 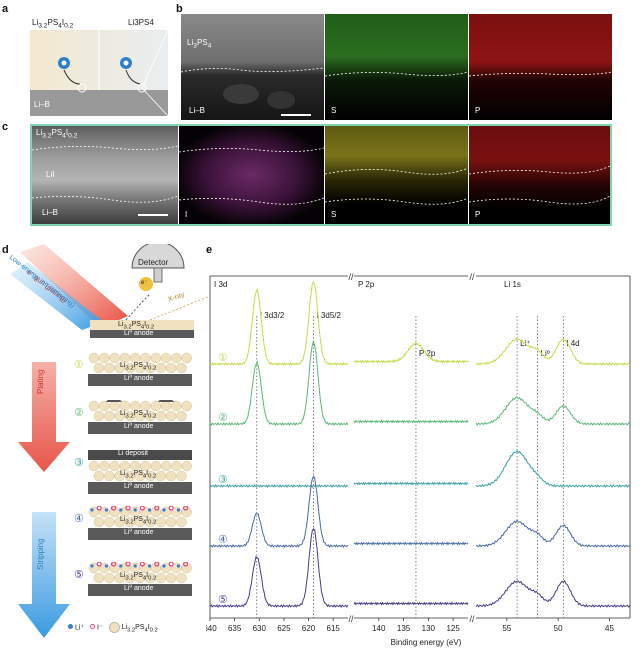 I want to click on peak-label: I 3d5/2, so click(x=329, y=315).